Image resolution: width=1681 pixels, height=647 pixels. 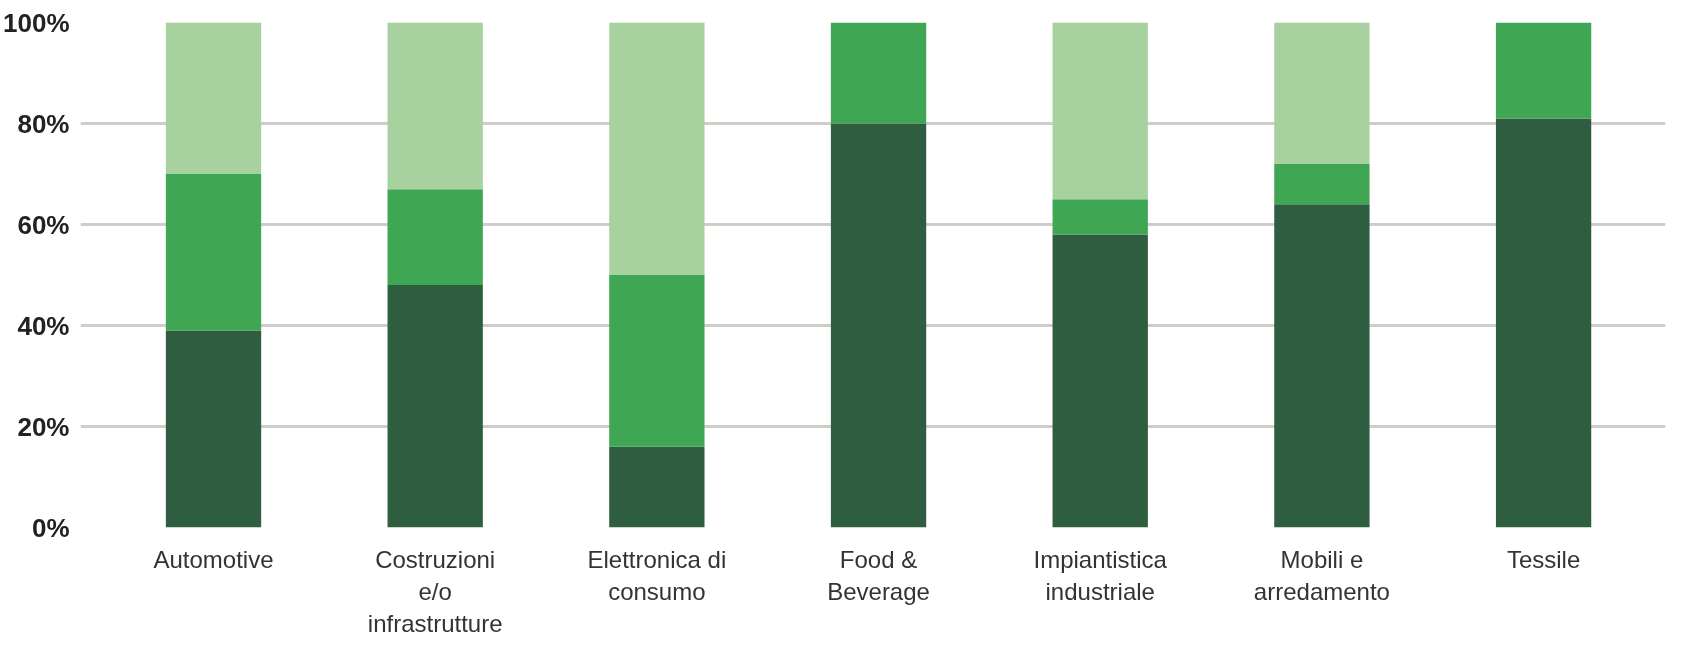 What do you see at coordinates (43, 224) in the screenshot?
I see `y-tick-label: 60%` at bounding box center [43, 224].